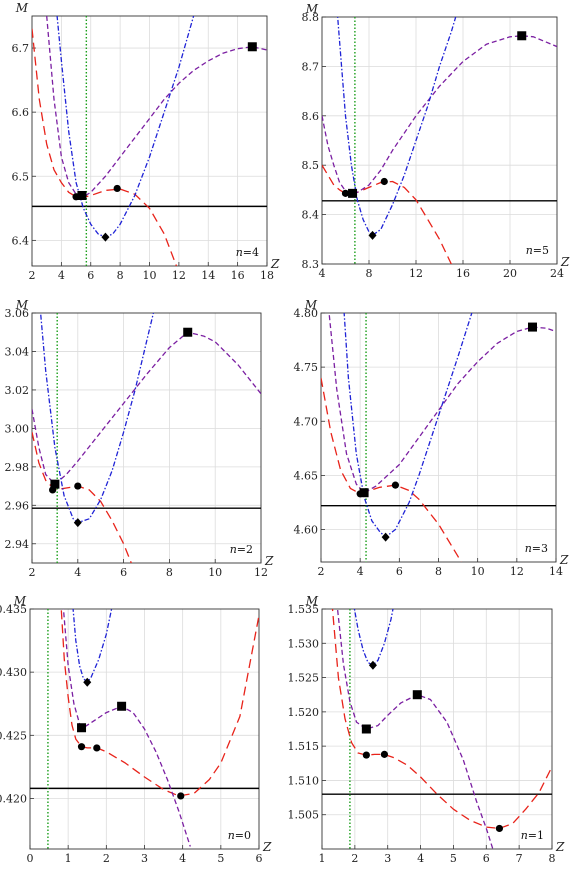 The width and height of the screenshot is (572, 872). I want to click on n-label: n=1, so click(532, 835).